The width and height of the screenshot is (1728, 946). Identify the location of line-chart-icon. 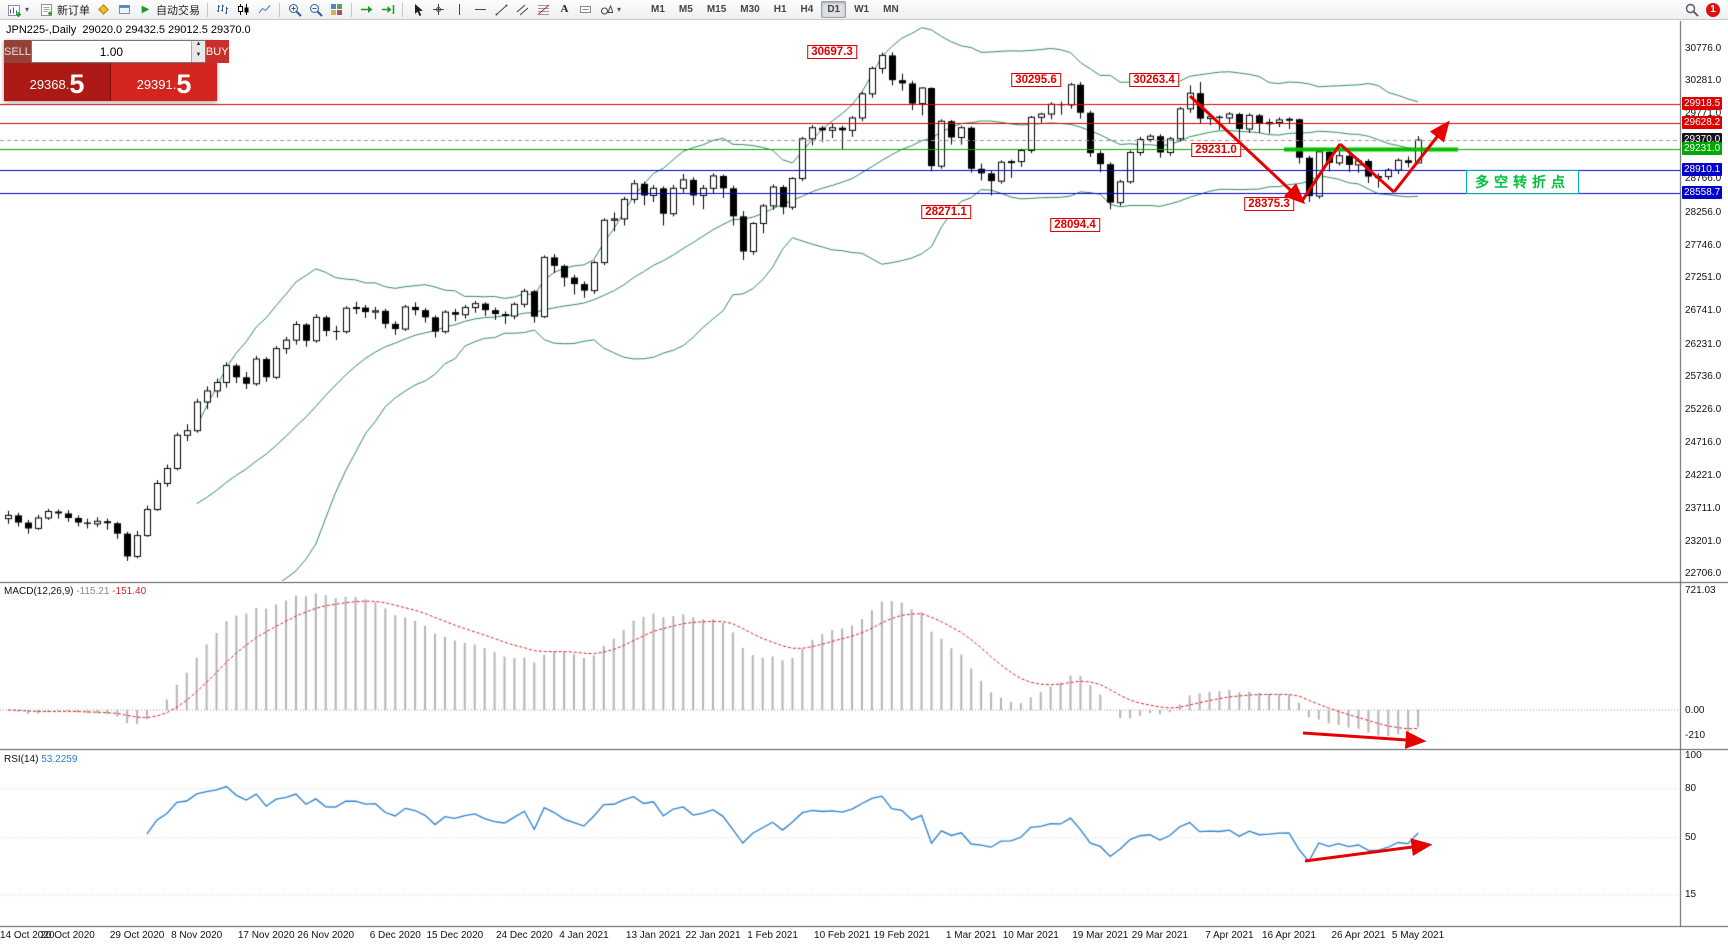
(264, 9).